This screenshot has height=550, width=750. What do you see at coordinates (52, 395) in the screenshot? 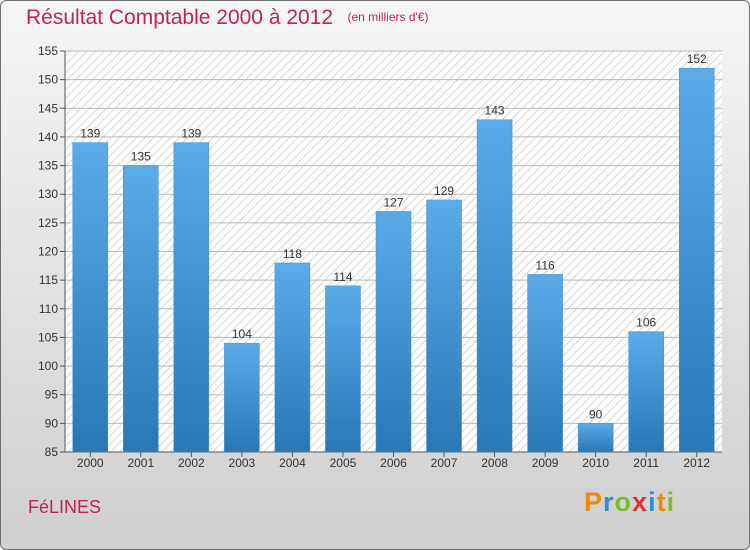
I see `y-tick-label: 95` at bounding box center [52, 395].